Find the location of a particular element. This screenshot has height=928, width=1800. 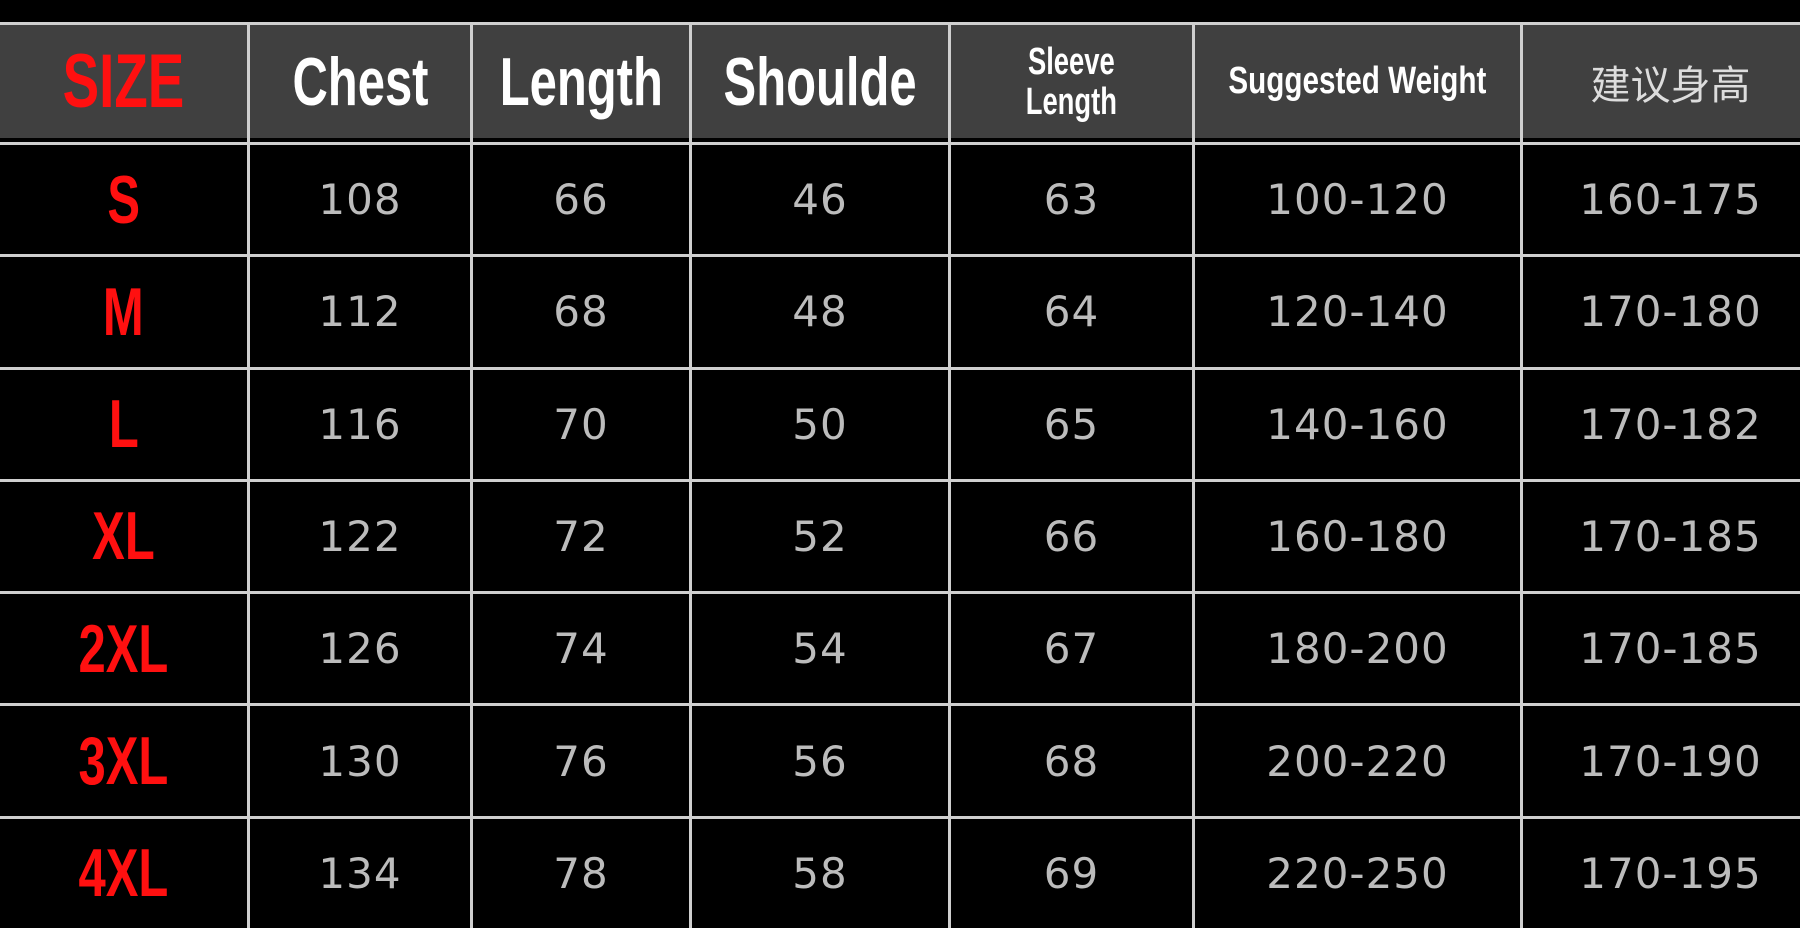

sleeve-length-value: 66 is located at coordinates (1071, 536).